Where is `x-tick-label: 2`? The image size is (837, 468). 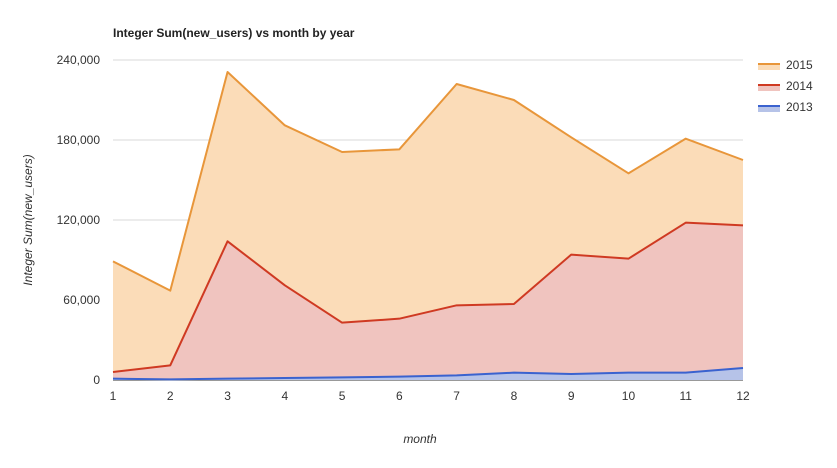 x-tick-label: 2 is located at coordinates (170, 396).